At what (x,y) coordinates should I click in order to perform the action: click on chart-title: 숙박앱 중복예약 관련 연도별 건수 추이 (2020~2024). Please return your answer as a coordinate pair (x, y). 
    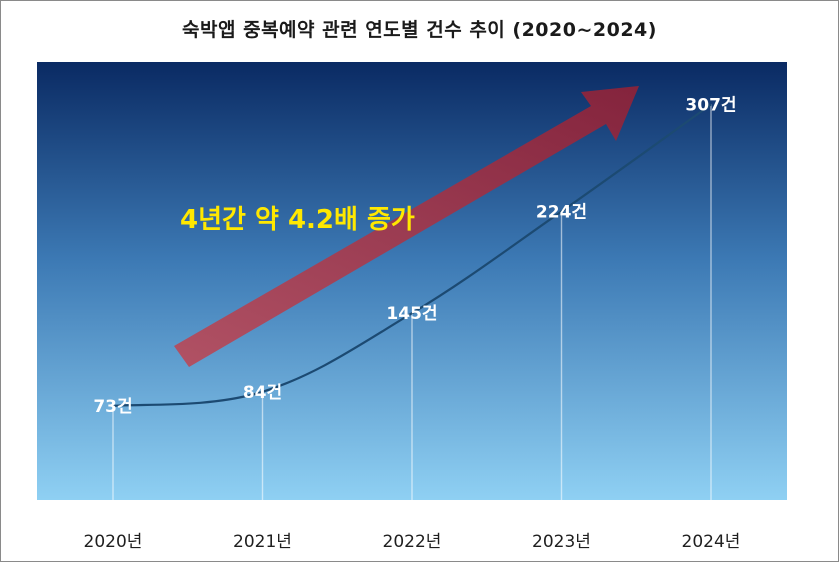
    Looking at the image, I should click on (419, 30).